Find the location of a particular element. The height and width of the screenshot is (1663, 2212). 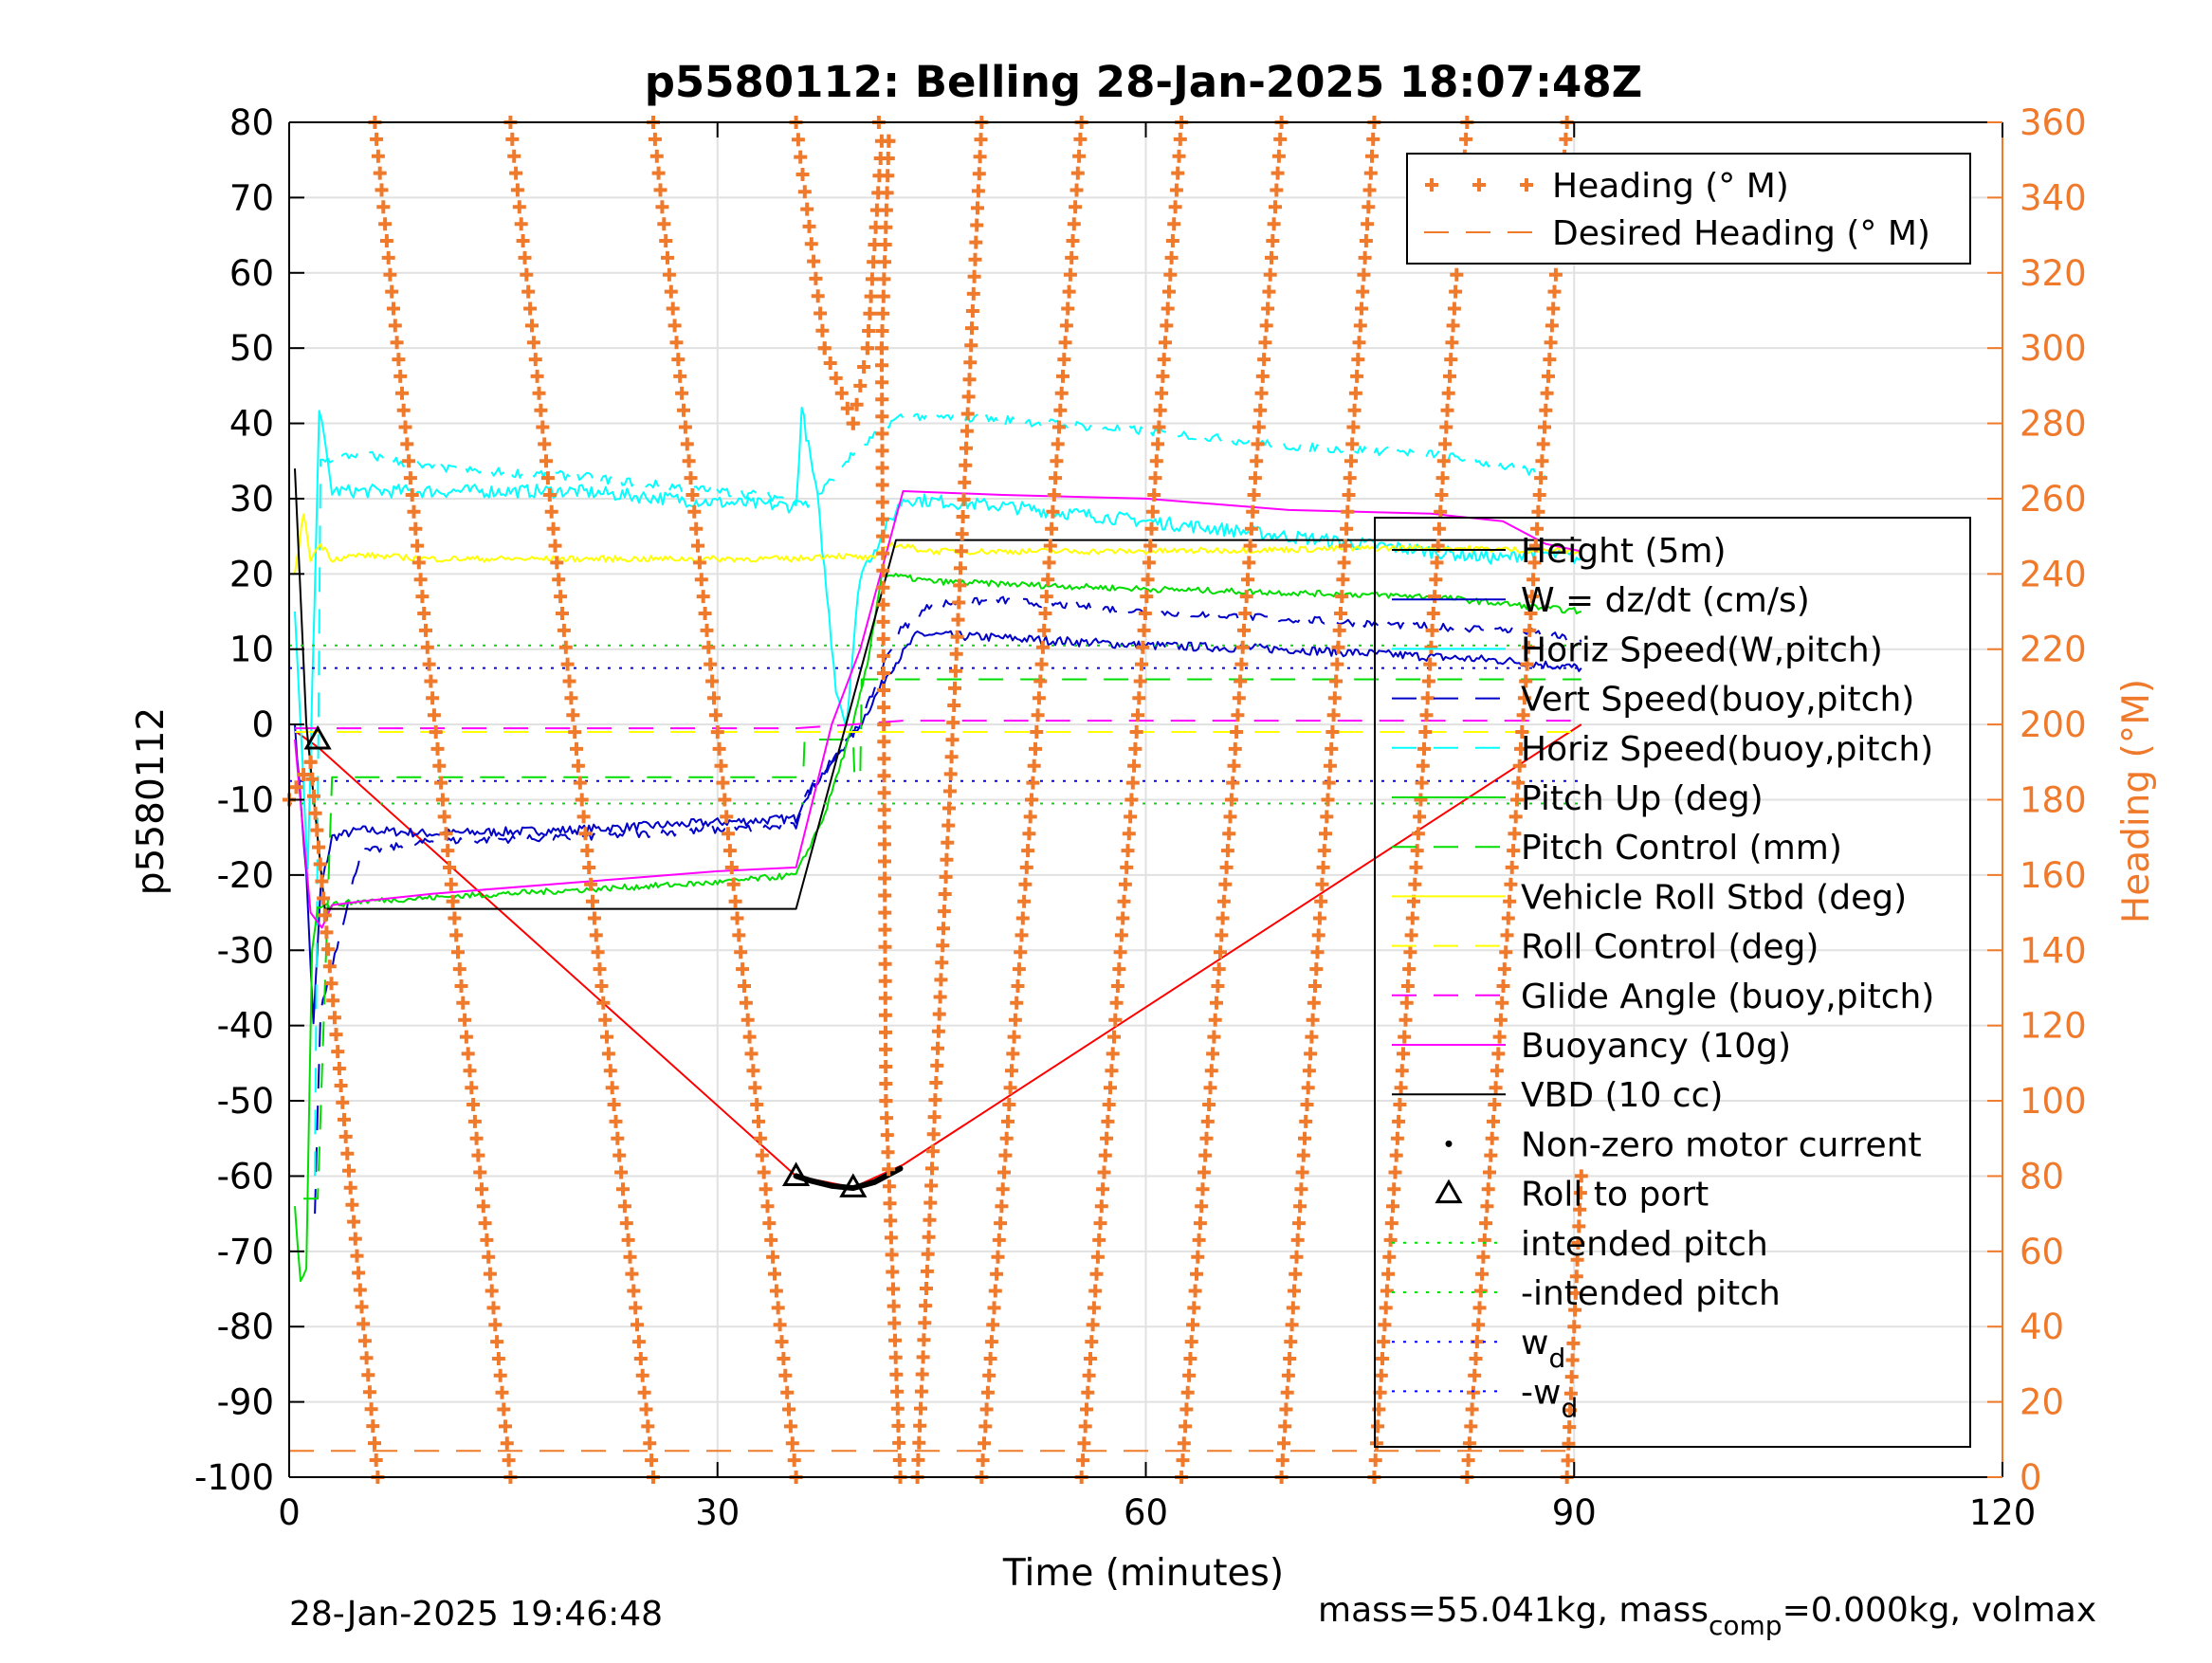

y2-tick-label: 100 is located at coordinates (2053, 1101).